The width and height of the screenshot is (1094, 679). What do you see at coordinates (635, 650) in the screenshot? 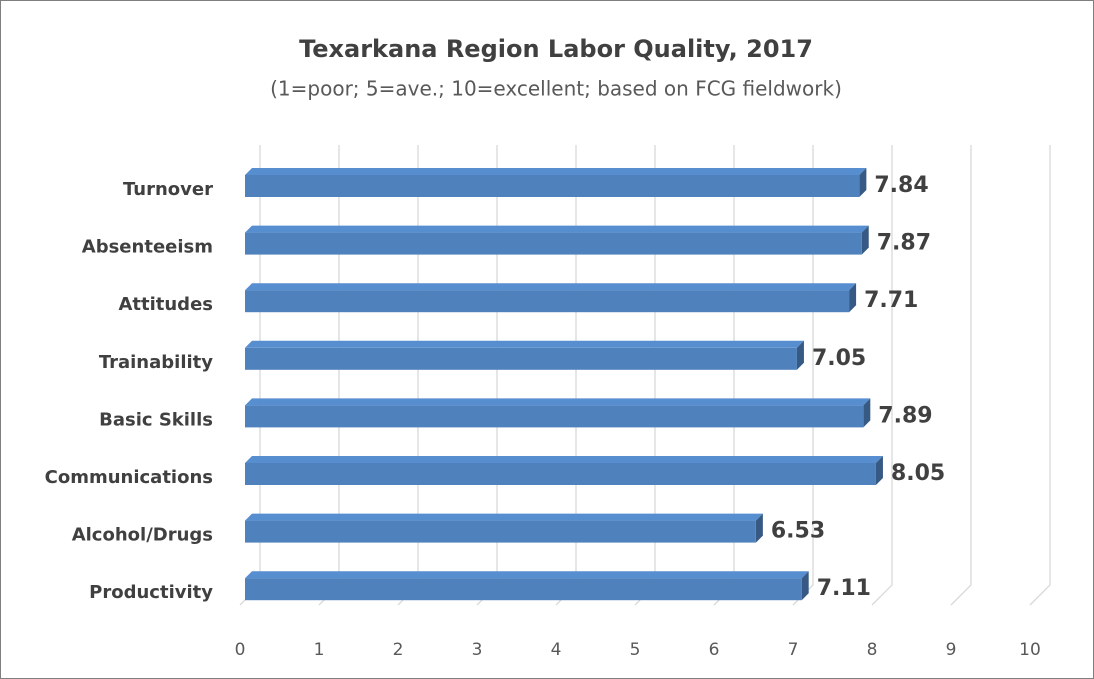
I see `x-tick-label: 5` at bounding box center [635, 650].